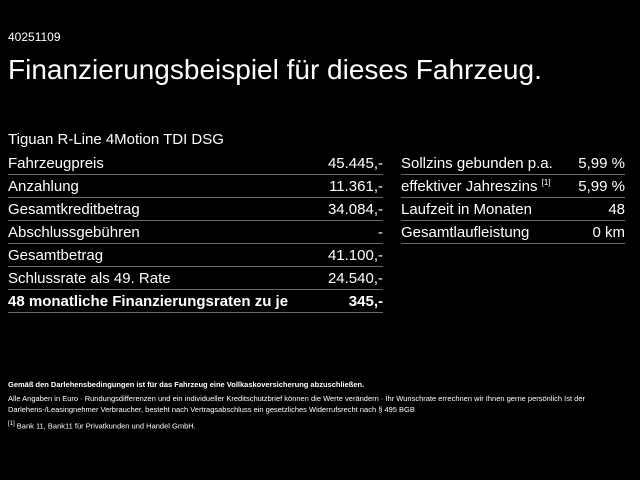 The width and height of the screenshot is (640, 480). What do you see at coordinates (465, 232) in the screenshot?
I see `row-label: Gesamtlaufleistung` at bounding box center [465, 232].